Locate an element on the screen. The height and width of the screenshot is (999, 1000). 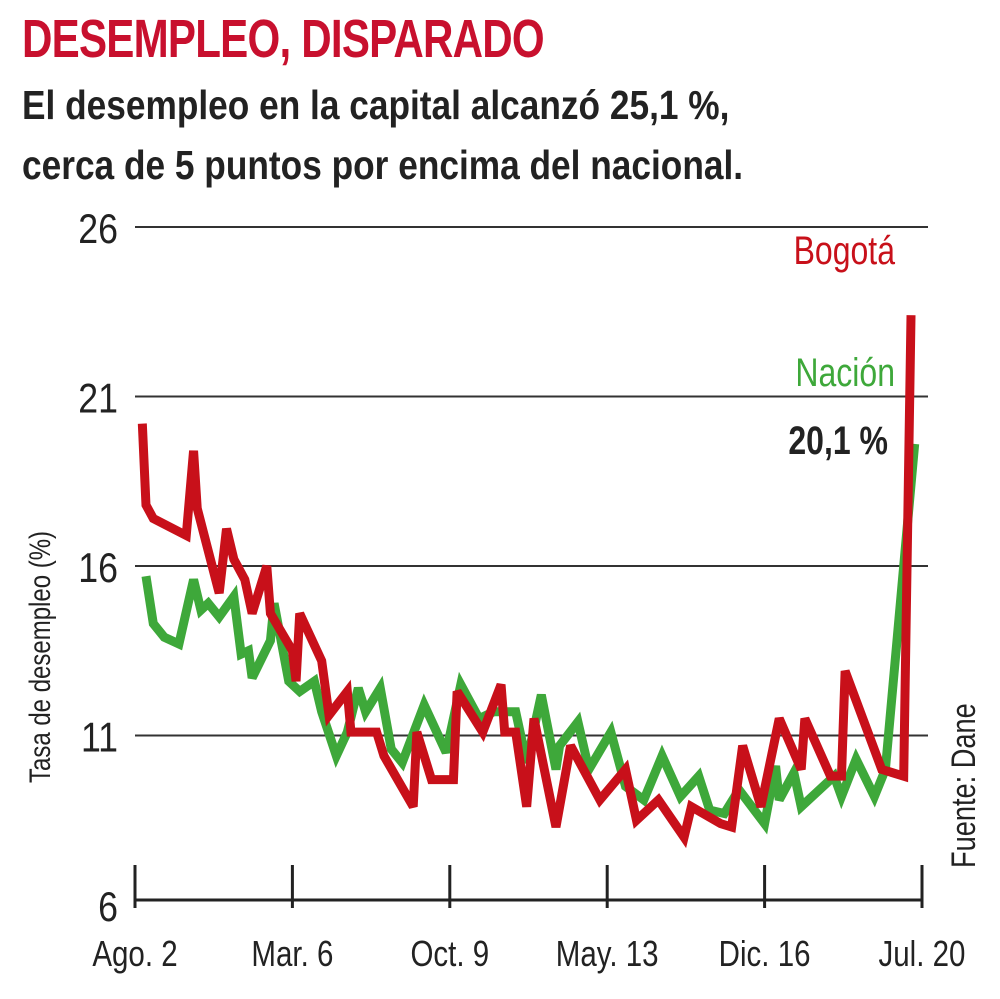
x-tick-label: Oct. 9 is located at coordinates (449, 953).